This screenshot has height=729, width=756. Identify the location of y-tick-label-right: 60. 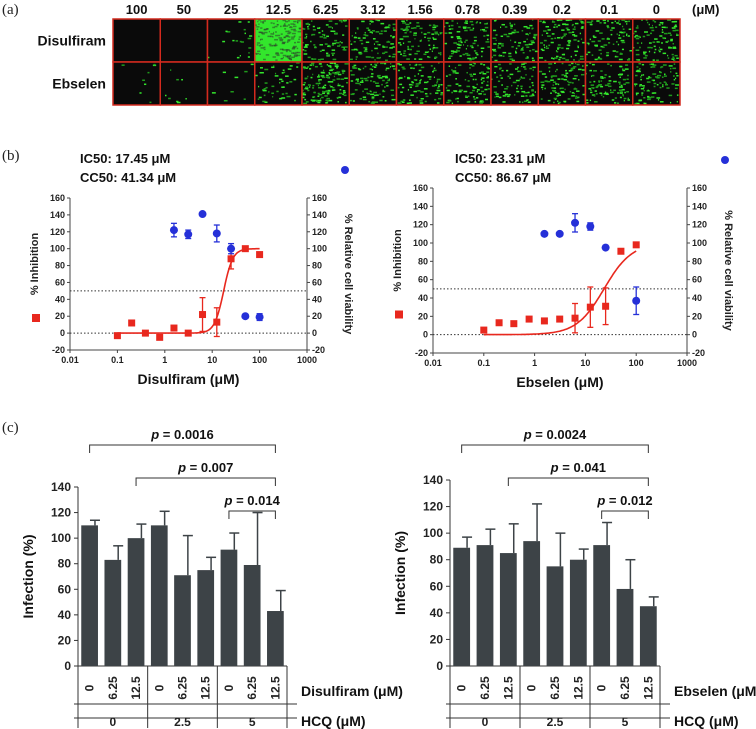
(697, 280).